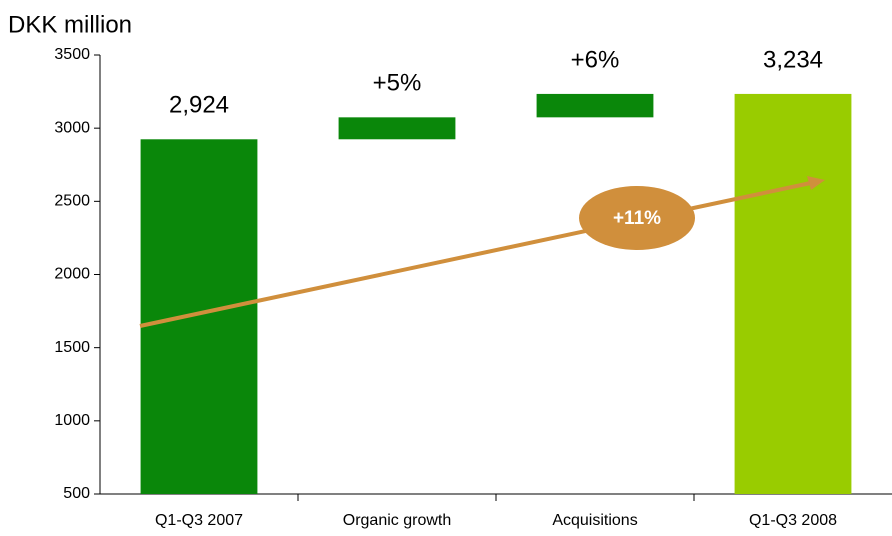 The image size is (892, 536). I want to click on y-tick-label: 500, so click(76, 493).